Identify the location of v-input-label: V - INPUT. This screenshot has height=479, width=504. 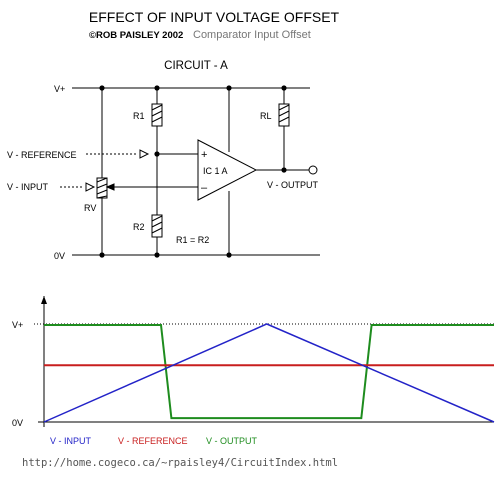
(28, 187).